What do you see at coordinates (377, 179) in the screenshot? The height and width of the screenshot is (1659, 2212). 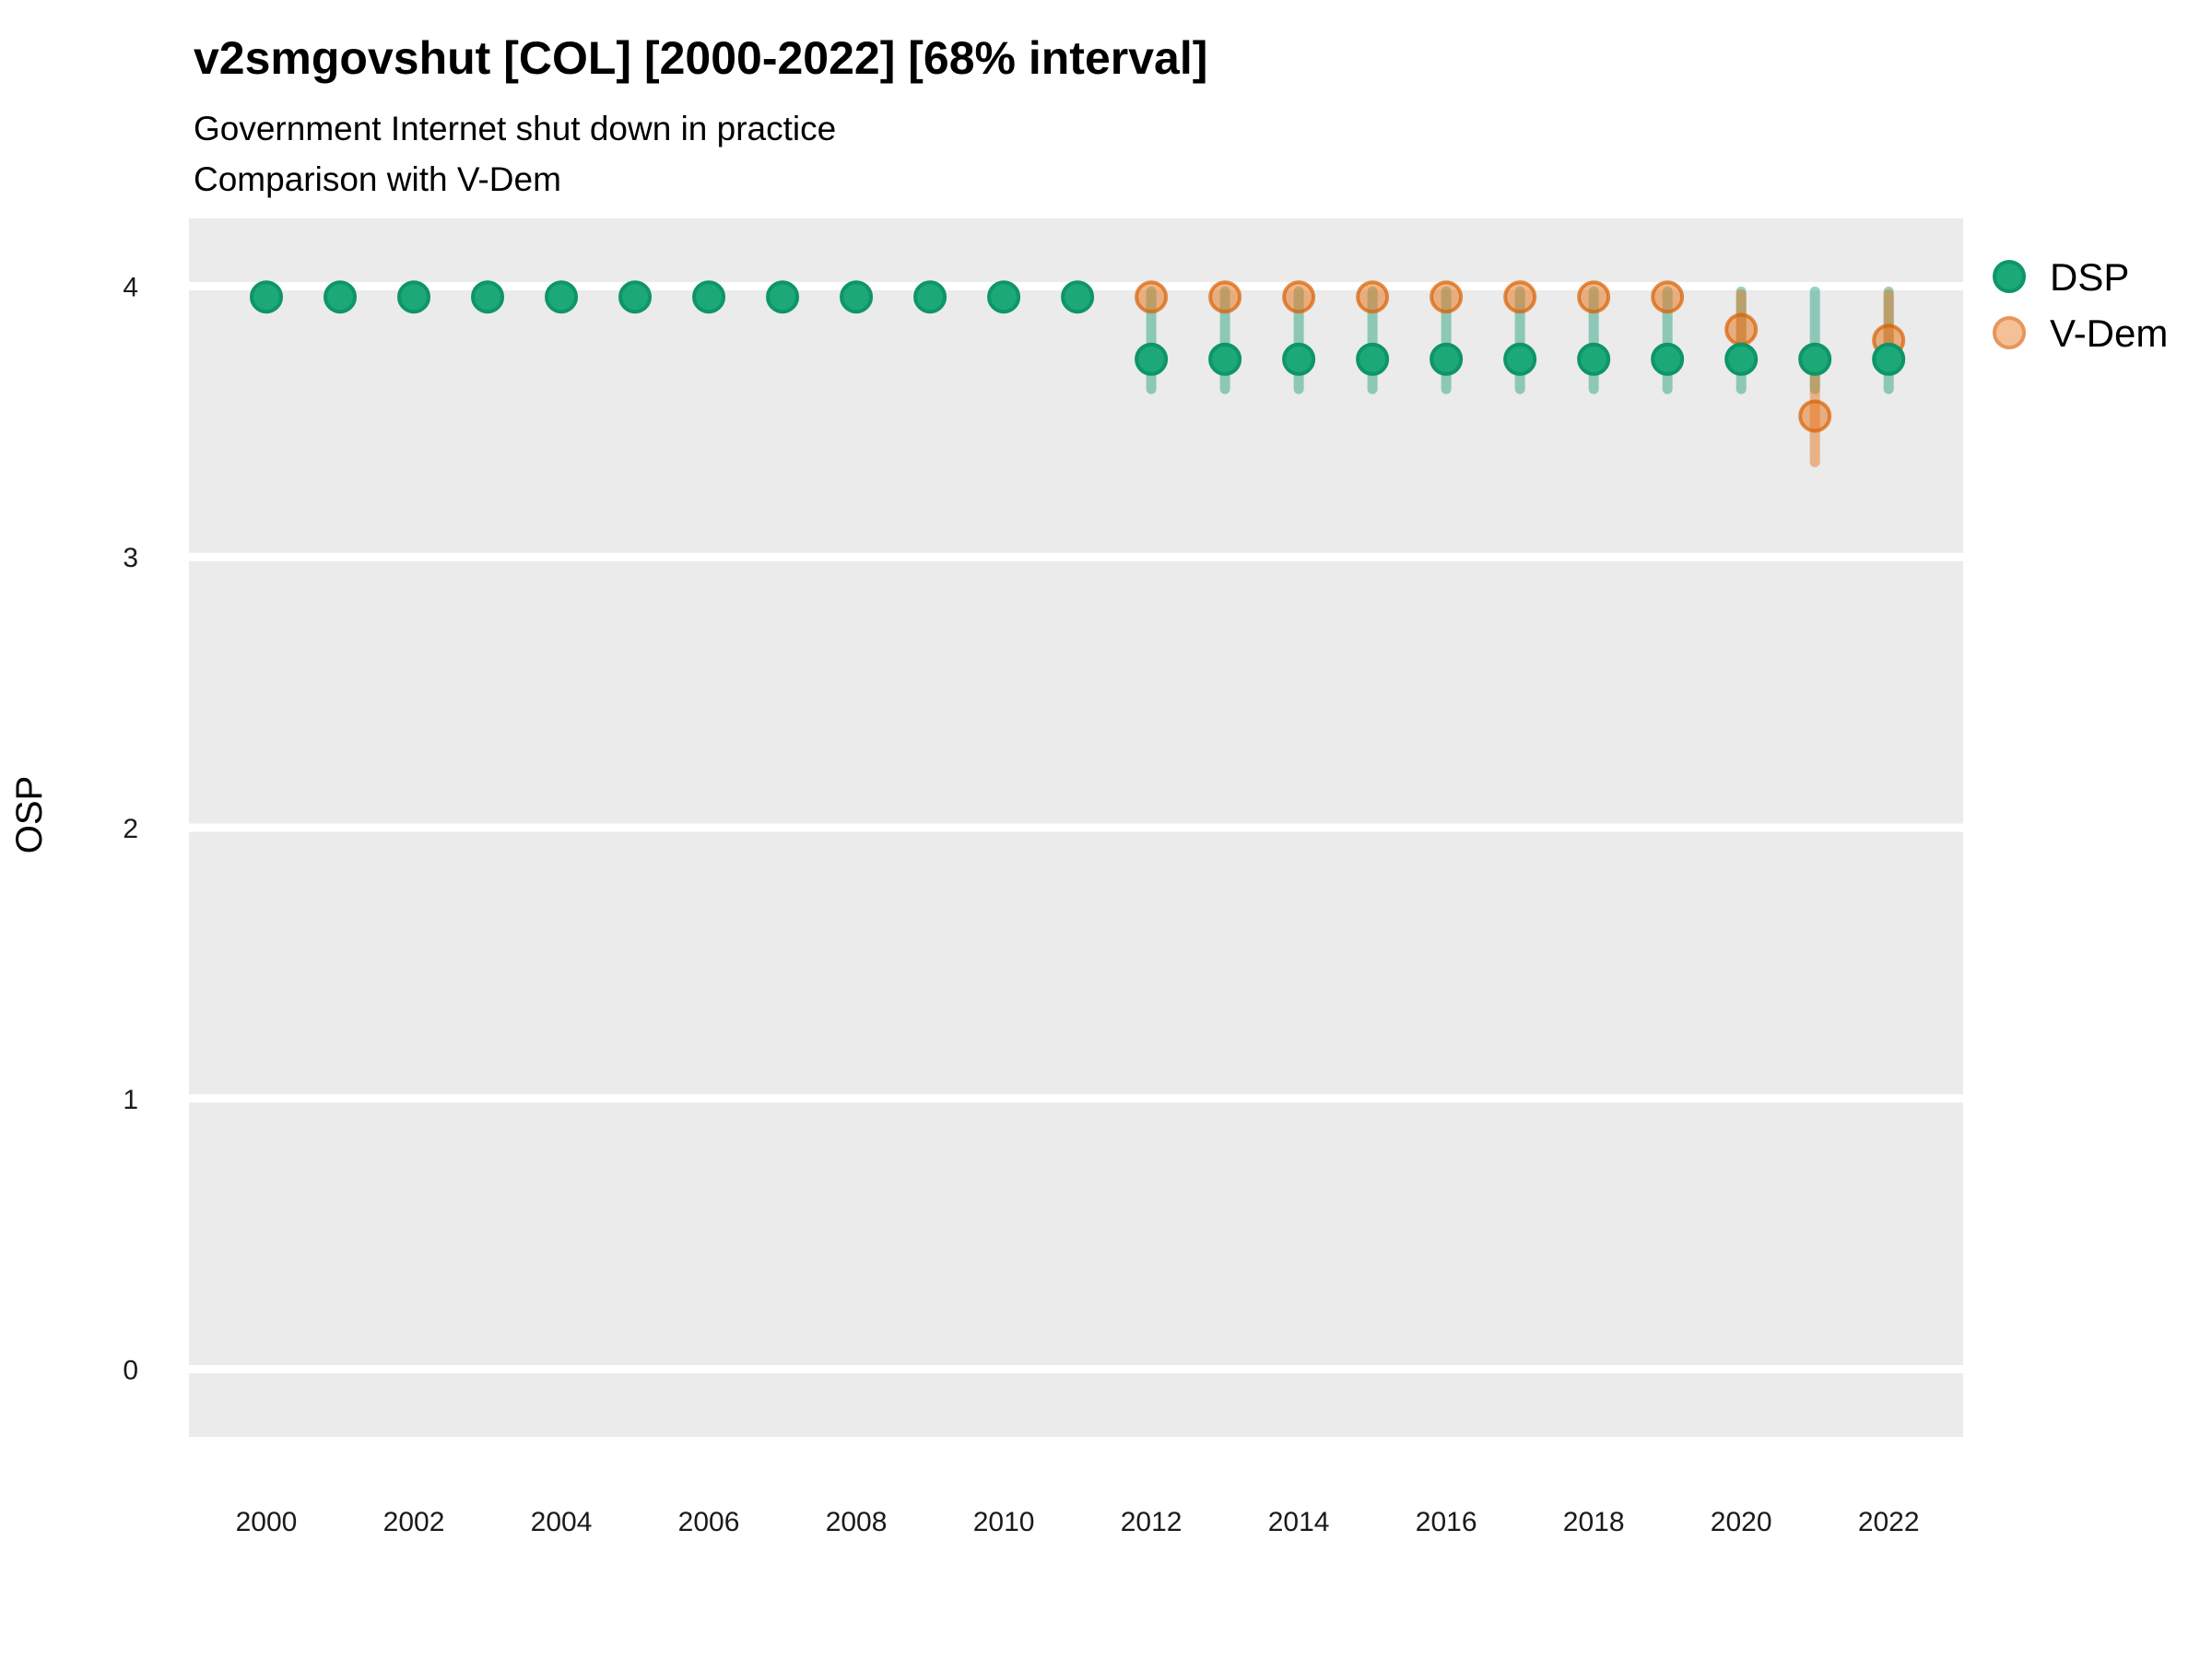 I see `chart-subtitle-line2: Comparison with V-Dem` at bounding box center [377, 179].